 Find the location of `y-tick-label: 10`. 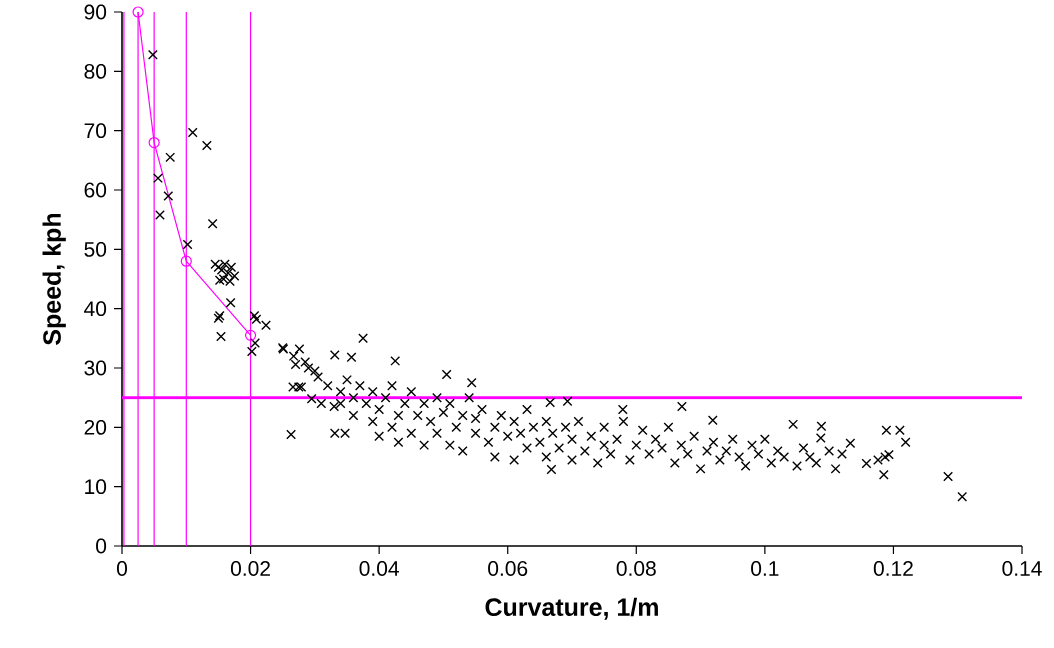

y-tick-label: 10 is located at coordinates (96, 487).